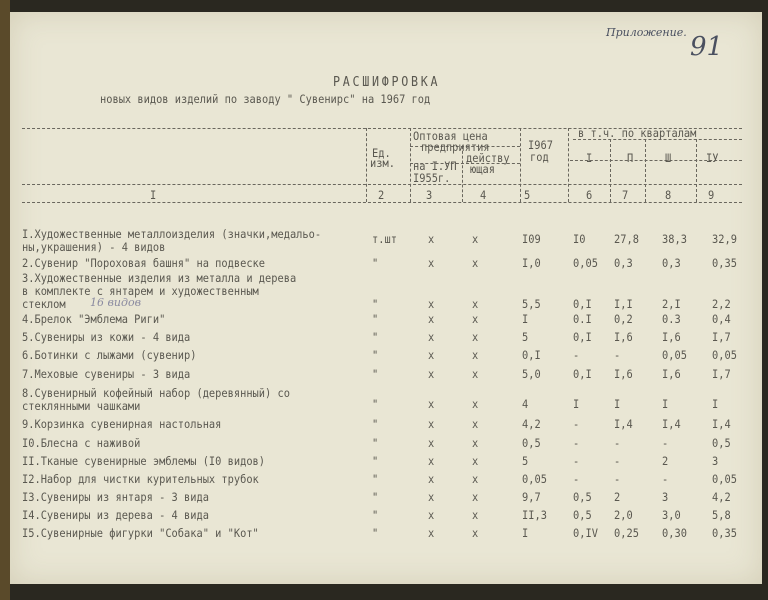  What do you see at coordinates (582, 319) in the screenshot?
I see `row-q1-value: 0.I` at bounding box center [582, 319].